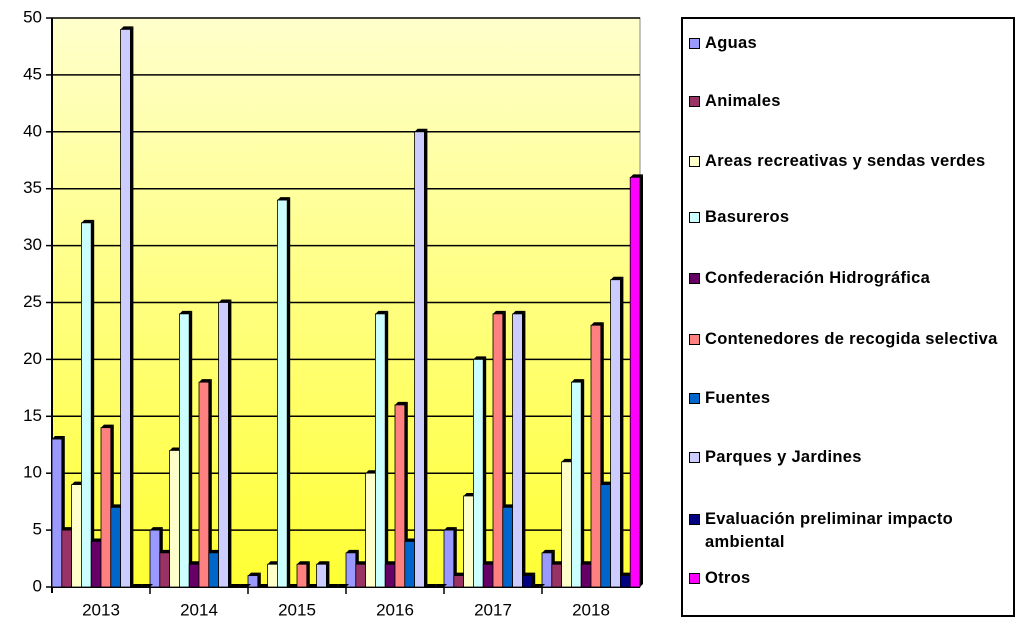 Image resolution: width=1023 pixels, height=631 pixels. I want to click on y-tick-label: 40, so click(32, 130).